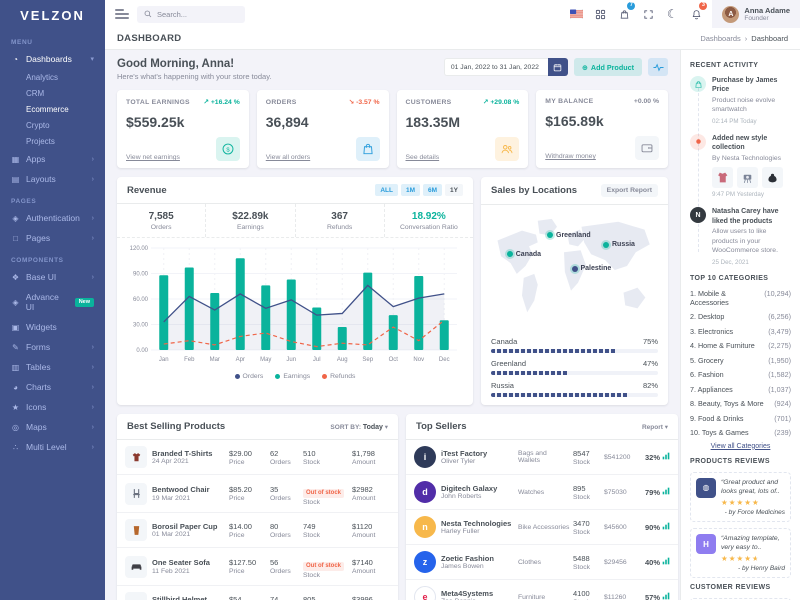 This screenshot has width=800, height=600. Describe the element at coordinates (476, 523) in the screenshot. I see `seller-company: Nesta Technologies` at that location.